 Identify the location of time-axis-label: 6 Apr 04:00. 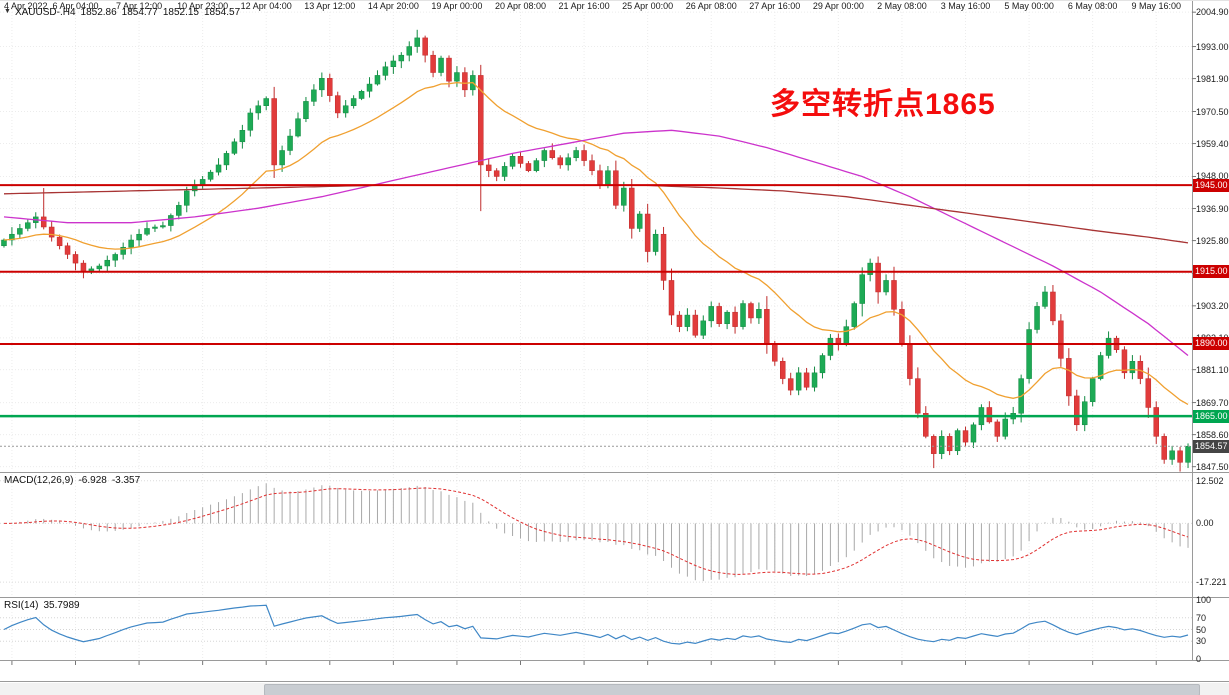
(75, 6).